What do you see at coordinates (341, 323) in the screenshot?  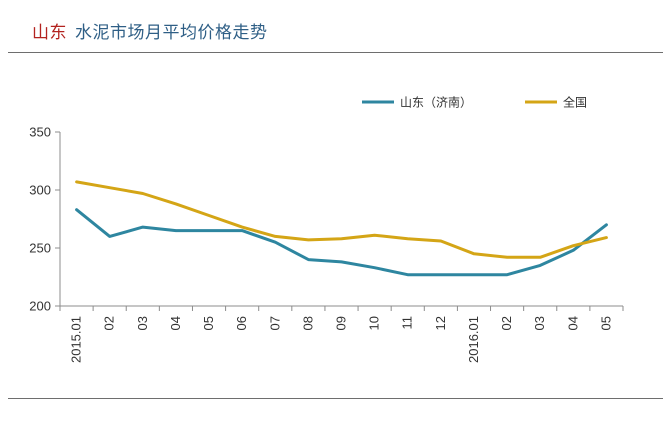 I see `x-tick-label: 09` at bounding box center [341, 323].